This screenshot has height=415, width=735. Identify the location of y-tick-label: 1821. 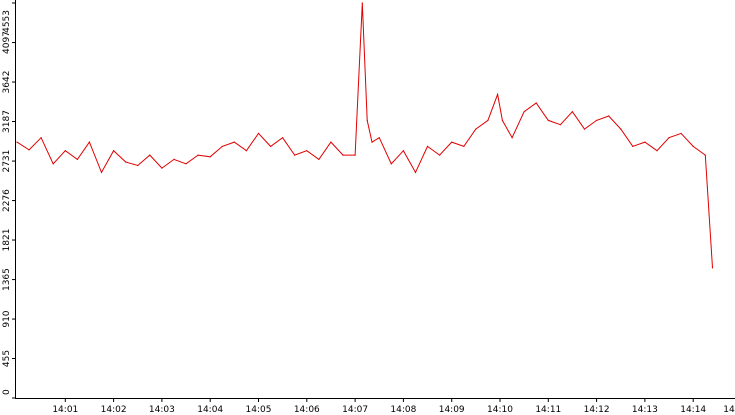
(7, 240).